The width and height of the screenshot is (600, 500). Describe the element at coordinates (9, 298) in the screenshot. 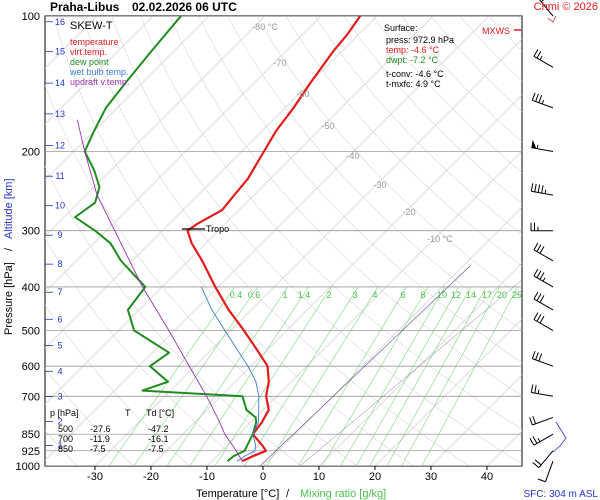

I see `y-axis-title-pressure: Pressure [hPa]` at that location.